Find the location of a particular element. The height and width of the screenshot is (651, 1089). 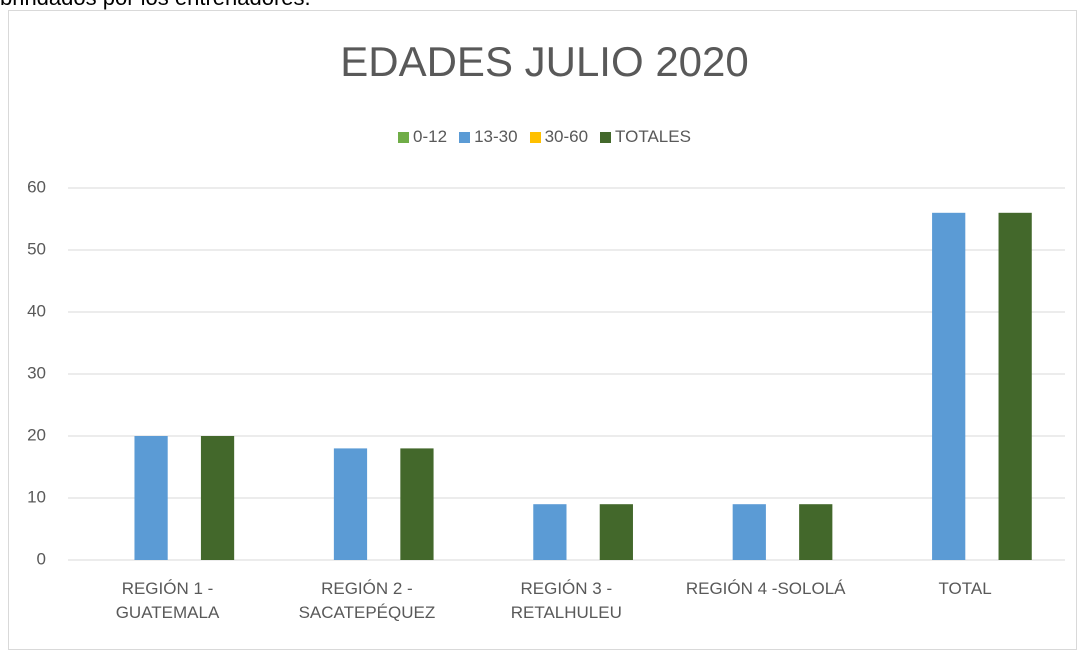

legend-label: TOTALES is located at coordinates (653, 136).